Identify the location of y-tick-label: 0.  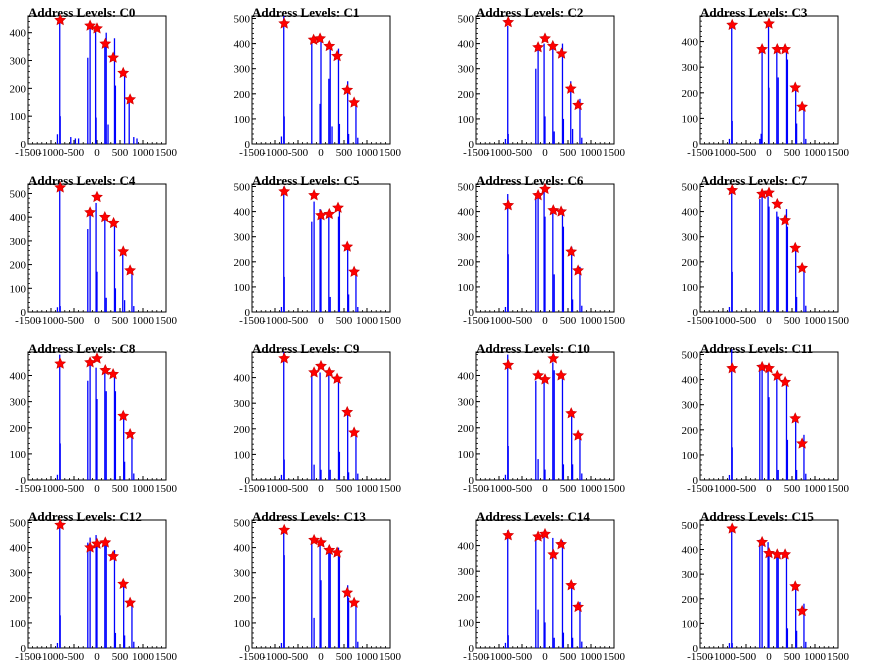
(24, 145).